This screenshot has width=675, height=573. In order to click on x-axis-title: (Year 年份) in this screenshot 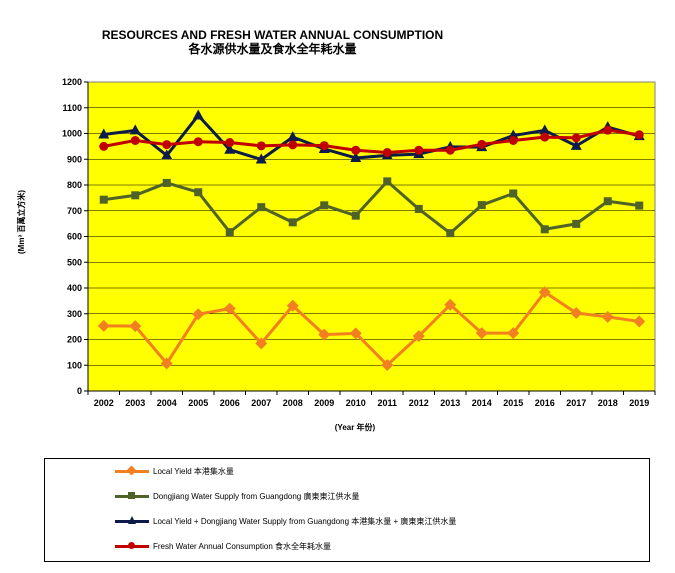, I will do `click(355, 427)`.